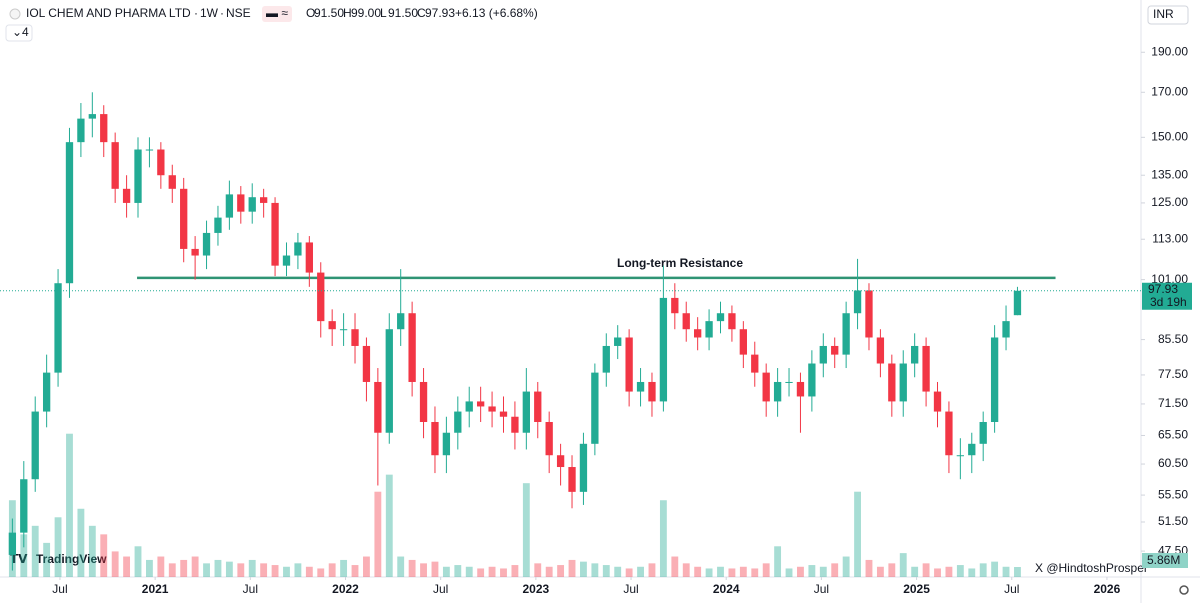  What do you see at coordinates (1169, 174) in the screenshot?
I see `y-tick-label: 135.00` at bounding box center [1169, 174].